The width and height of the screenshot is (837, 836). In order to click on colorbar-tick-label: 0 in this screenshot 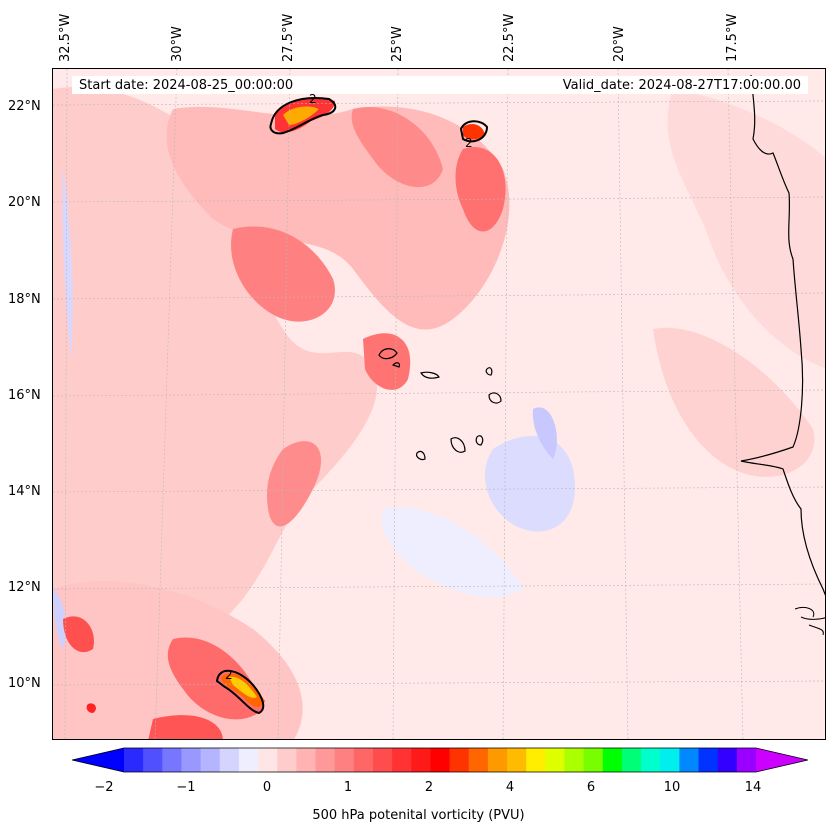, I will do `click(267, 787)`.